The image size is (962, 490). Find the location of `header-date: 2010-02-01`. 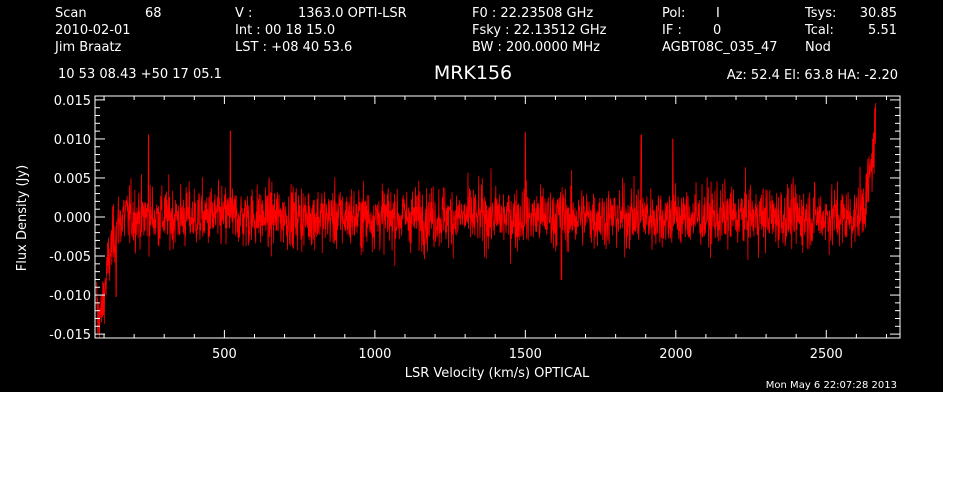

header-date: 2010-02-01 is located at coordinates (93, 30).